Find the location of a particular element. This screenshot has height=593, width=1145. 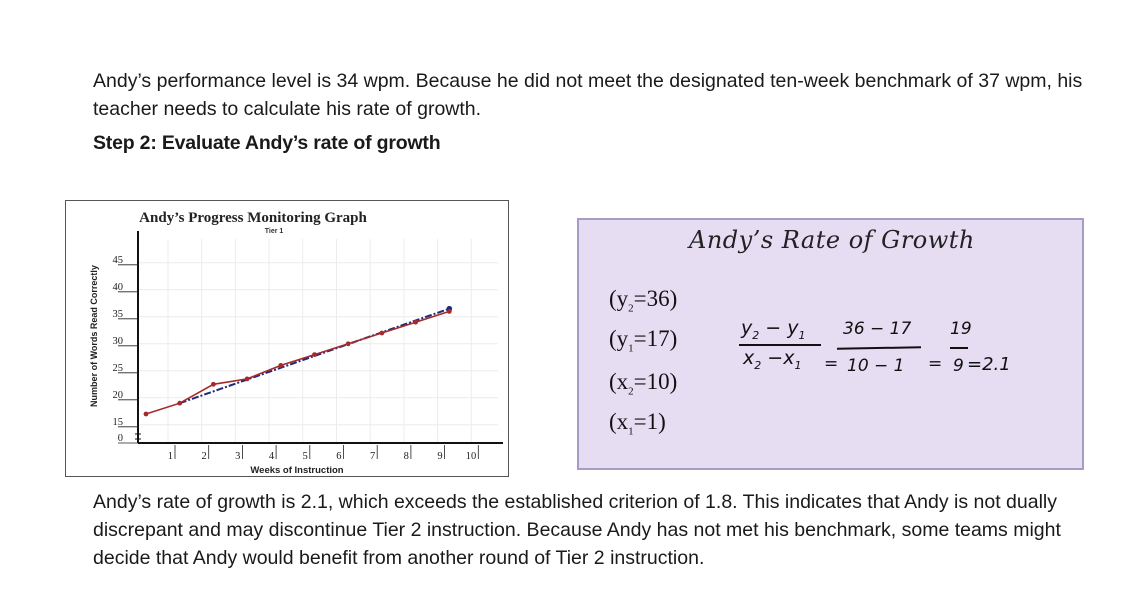

graph-series is located at coordinates (298, 361).